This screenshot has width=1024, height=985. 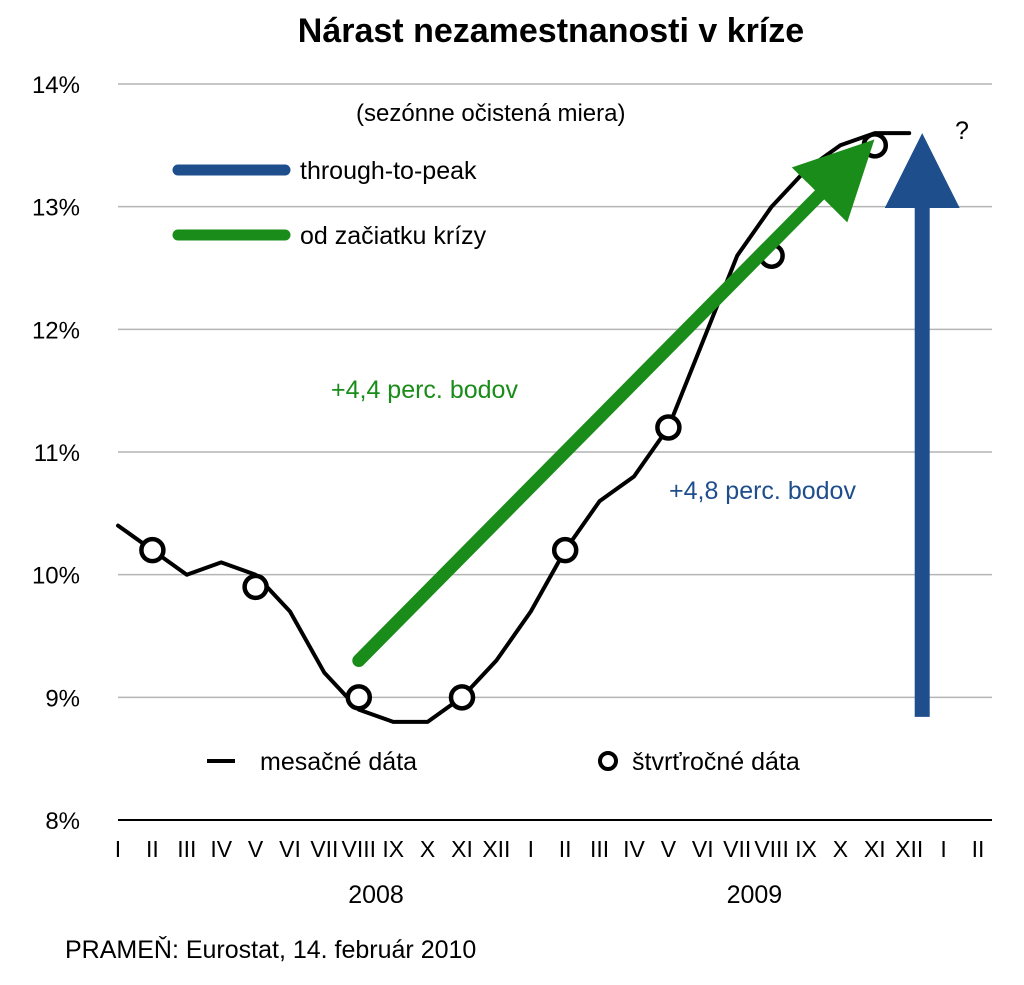 I want to click on y-axis-ticks: 8% 9% 10% 11% 12% 13% 14%, so click(x=56, y=453).